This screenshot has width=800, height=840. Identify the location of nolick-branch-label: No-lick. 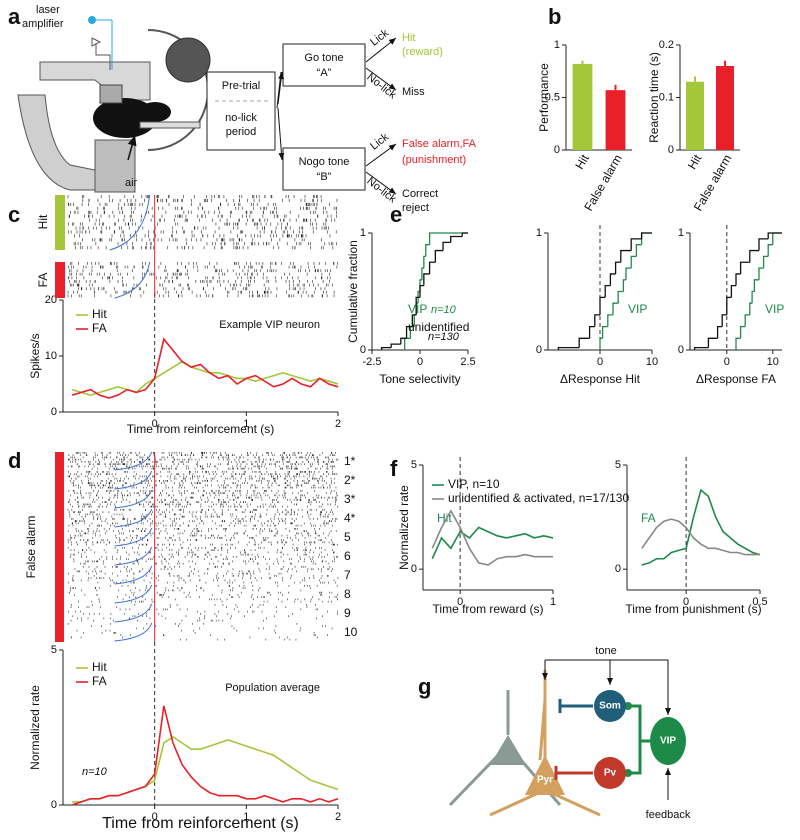
(381, 190).